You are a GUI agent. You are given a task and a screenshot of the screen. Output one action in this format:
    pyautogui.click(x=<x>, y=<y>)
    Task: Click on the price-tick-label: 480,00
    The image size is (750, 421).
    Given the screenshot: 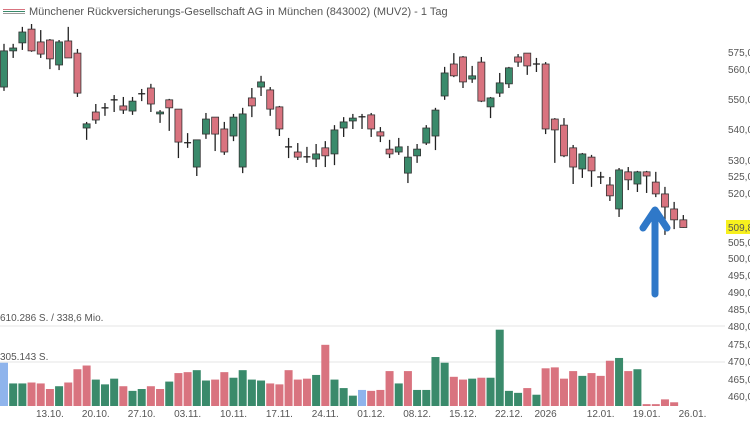 What is the action you would take?
    pyautogui.click(x=739, y=327)
    